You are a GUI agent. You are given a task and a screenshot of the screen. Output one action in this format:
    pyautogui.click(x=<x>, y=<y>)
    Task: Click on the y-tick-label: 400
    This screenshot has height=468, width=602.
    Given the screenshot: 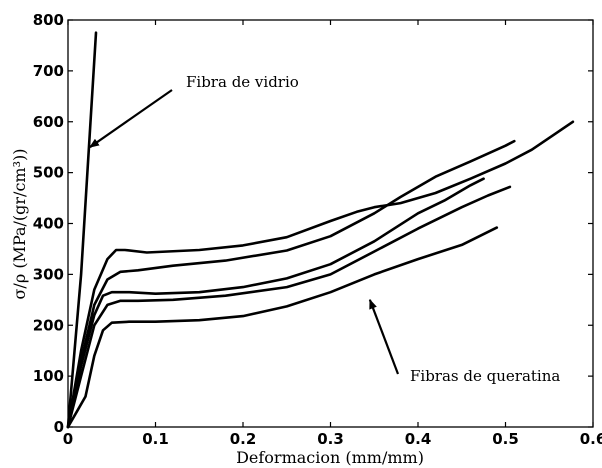 What is the action you would take?
    pyautogui.click(x=48, y=224)
    